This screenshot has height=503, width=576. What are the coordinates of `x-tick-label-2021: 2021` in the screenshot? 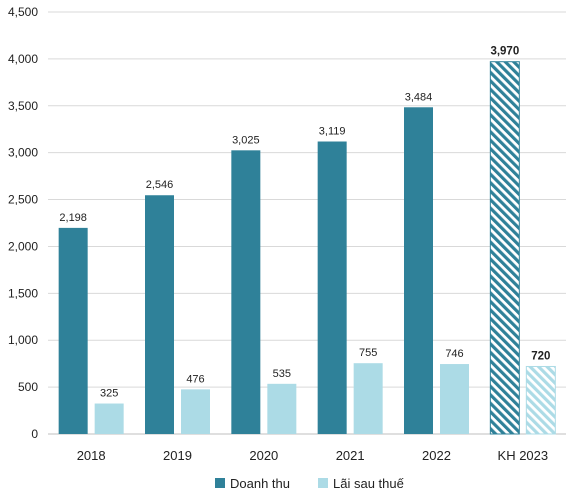 It's located at (350, 455).